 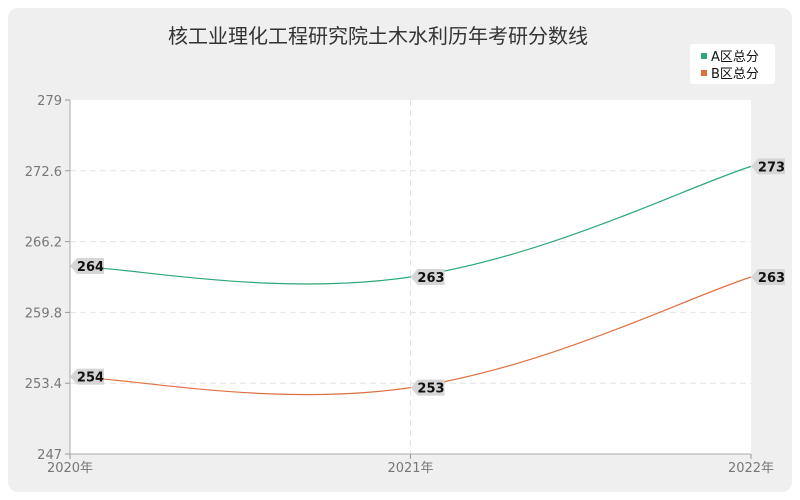 What do you see at coordinates (90, 378) in the screenshot?
I see `data-label: 254` at bounding box center [90, 378].